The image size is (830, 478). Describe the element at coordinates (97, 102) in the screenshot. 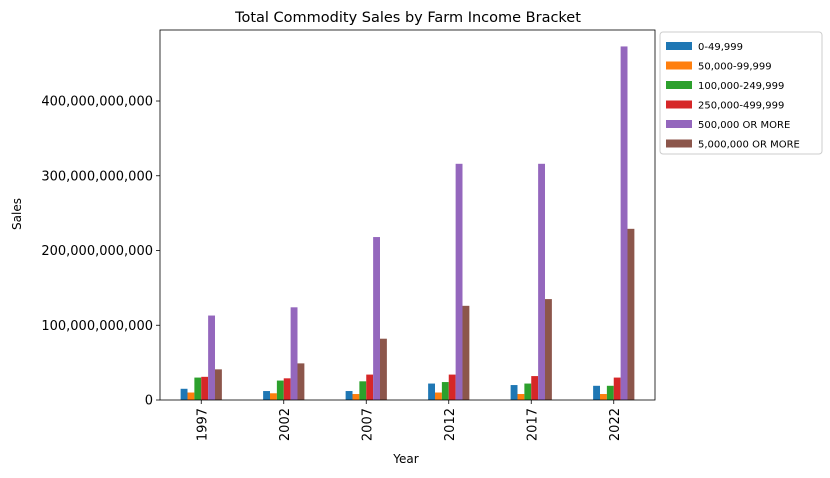

I see `y-tick-label: 400,000,000,000` at that location.